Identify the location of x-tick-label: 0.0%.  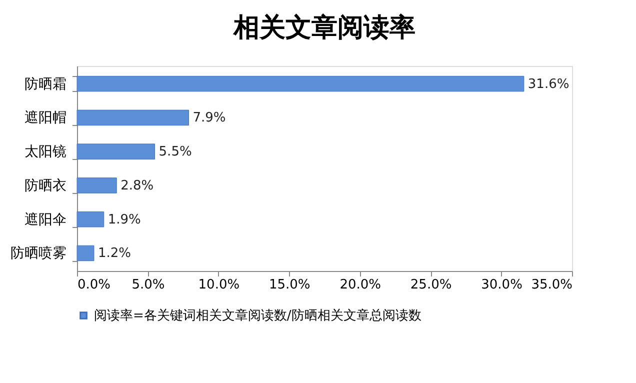
(94, 285).